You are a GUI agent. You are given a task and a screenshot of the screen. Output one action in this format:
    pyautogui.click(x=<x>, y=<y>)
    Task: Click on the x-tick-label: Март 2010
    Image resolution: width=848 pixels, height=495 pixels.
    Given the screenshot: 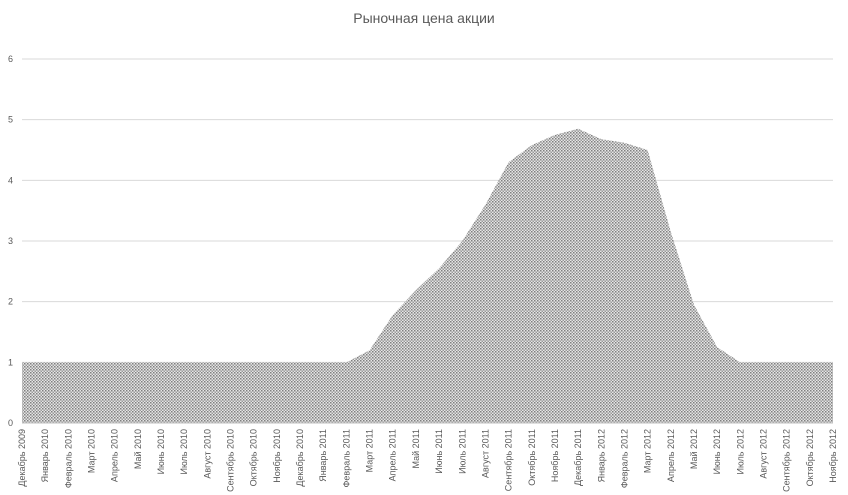 What is the action you would take?
    pyautogui.click(x=92, y=451)
    